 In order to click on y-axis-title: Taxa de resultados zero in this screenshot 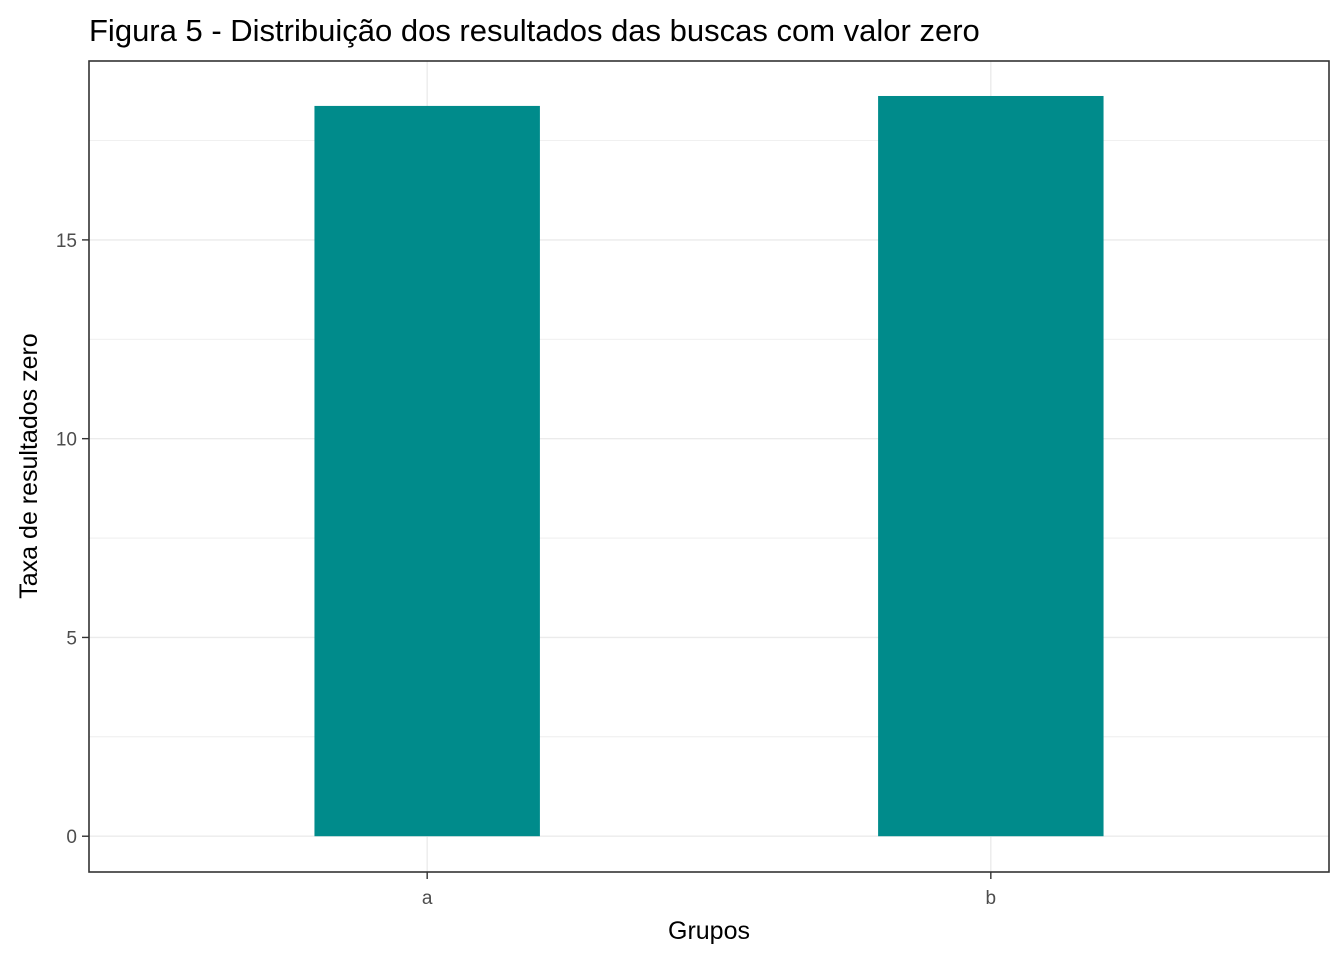, I will do `click(29, 465)`.